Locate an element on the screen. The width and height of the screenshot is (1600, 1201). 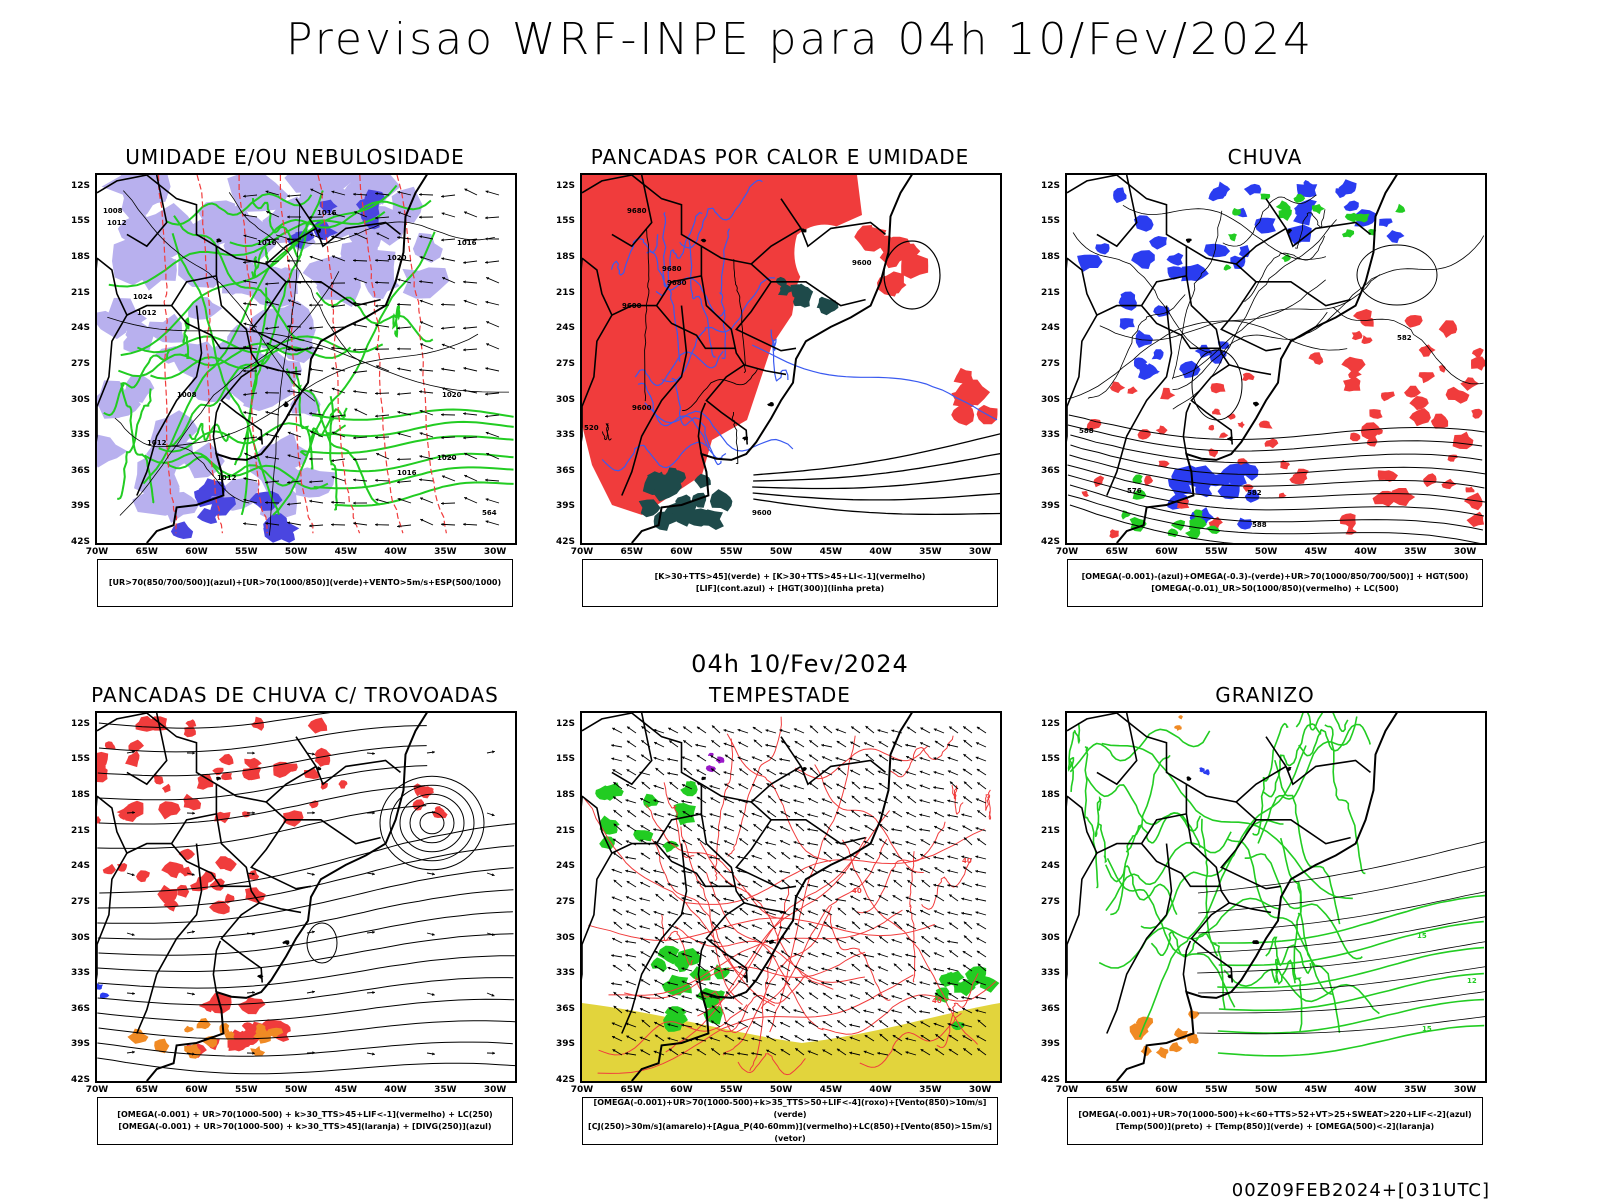
lon-tick-label: 50W is located at coordinates (781, 552).